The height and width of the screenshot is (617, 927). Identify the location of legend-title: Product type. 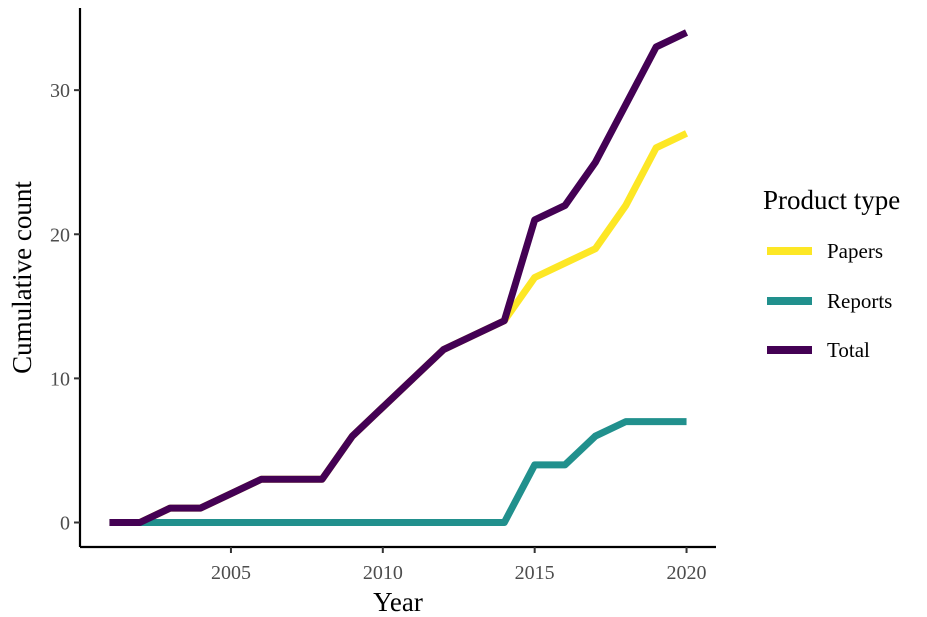
(831, 200).